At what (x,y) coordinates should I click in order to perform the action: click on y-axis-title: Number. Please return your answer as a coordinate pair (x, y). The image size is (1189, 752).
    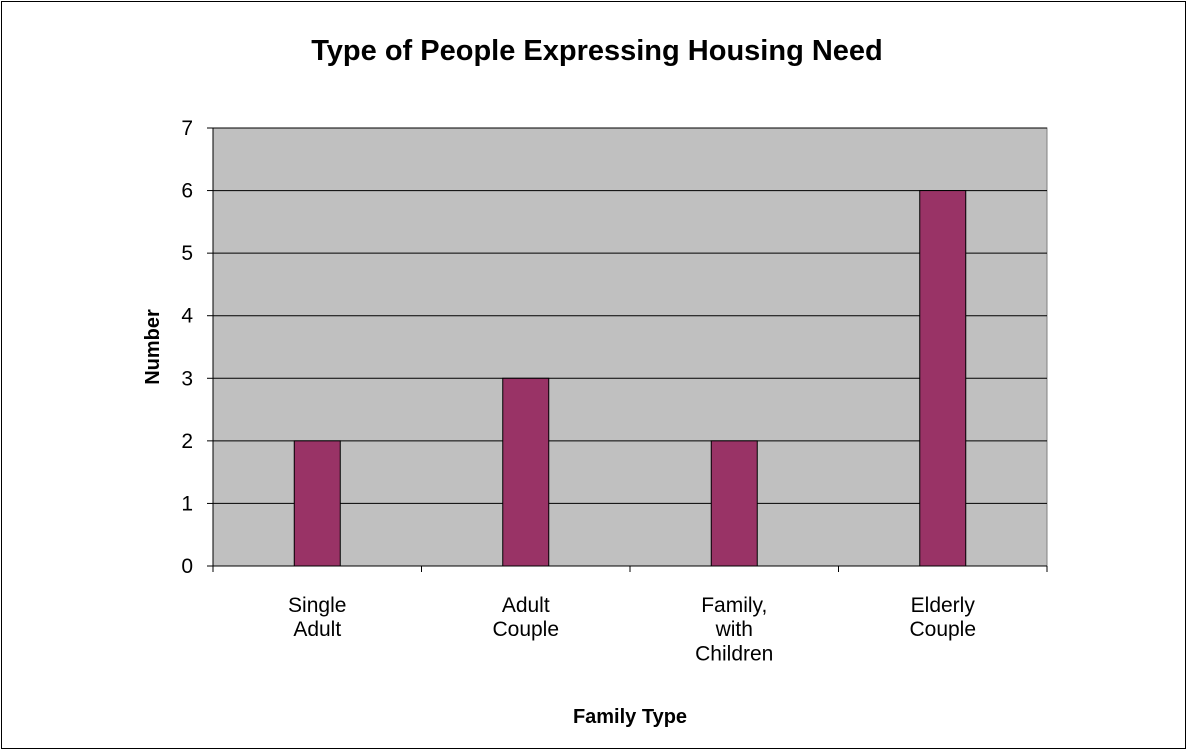
    Looking at the image, I should click on (153, 347).